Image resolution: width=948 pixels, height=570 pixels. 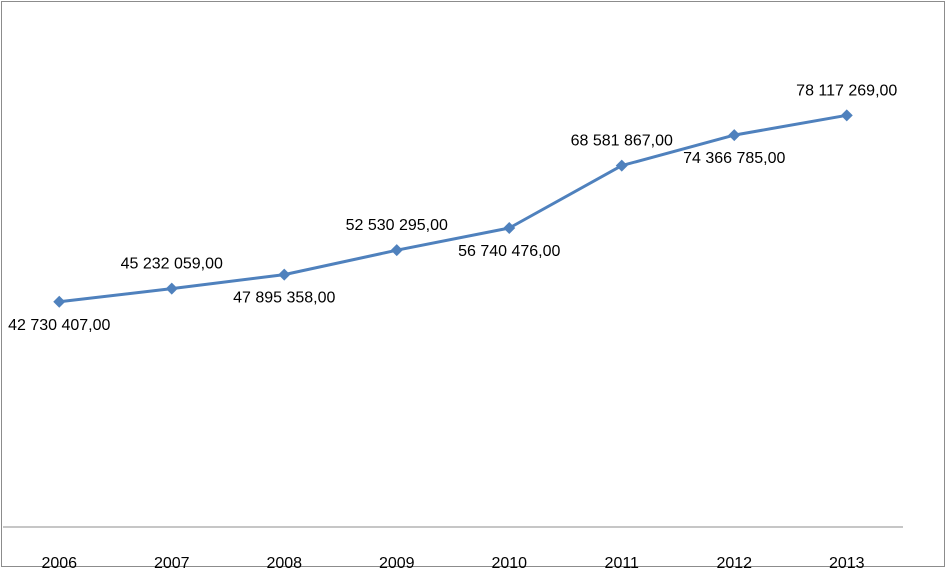 What do you see at coordinates (59, 325) in the screenshot?
I see `data-label: 42 730 407,00` at bounding box center [59, 325].